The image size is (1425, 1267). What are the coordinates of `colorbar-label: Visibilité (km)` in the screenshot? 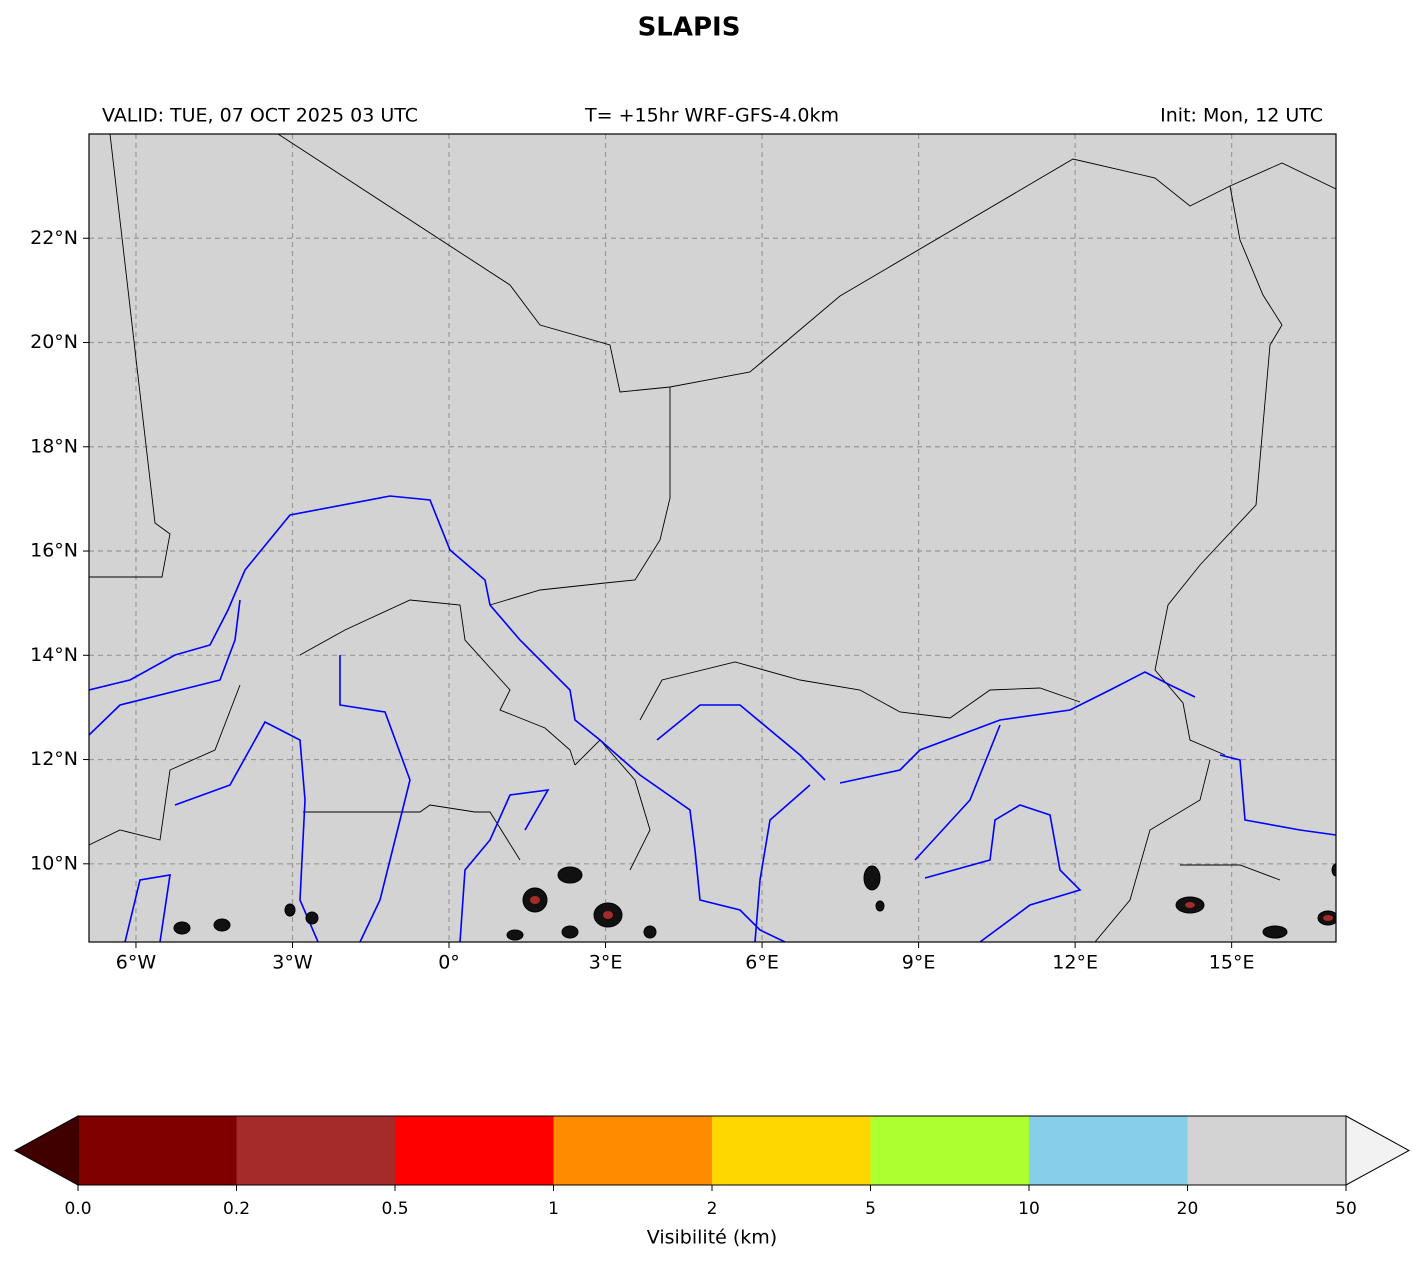 It's located at (712, 1238).